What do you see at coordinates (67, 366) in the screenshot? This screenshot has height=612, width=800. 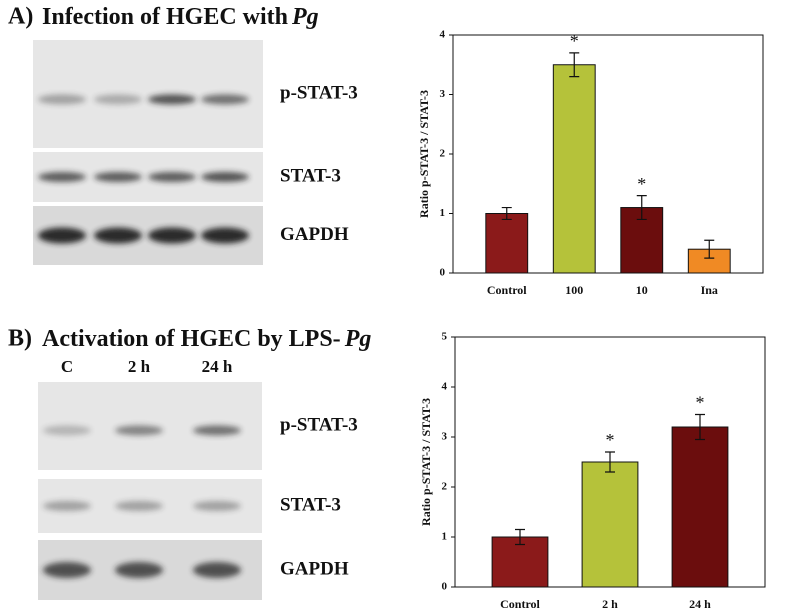 I see `lane-label: C` at bounding box center [67, 366].